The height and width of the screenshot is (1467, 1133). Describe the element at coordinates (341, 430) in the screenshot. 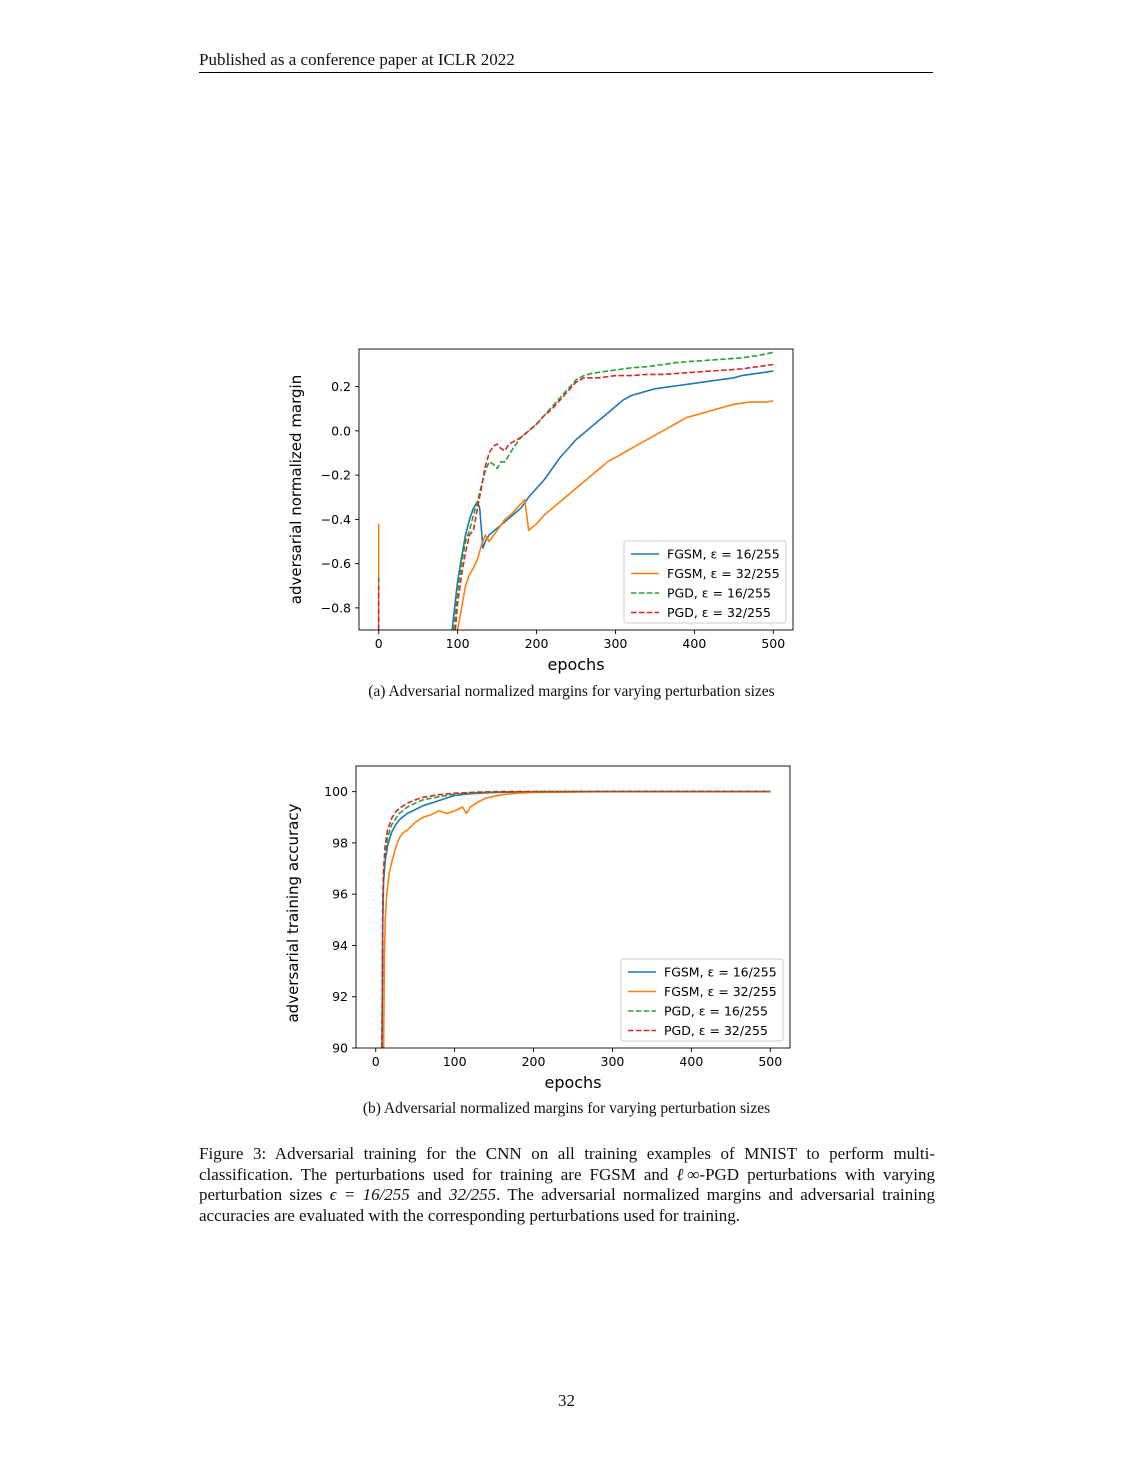

I see `y-tick-label: 0.0` at that location.